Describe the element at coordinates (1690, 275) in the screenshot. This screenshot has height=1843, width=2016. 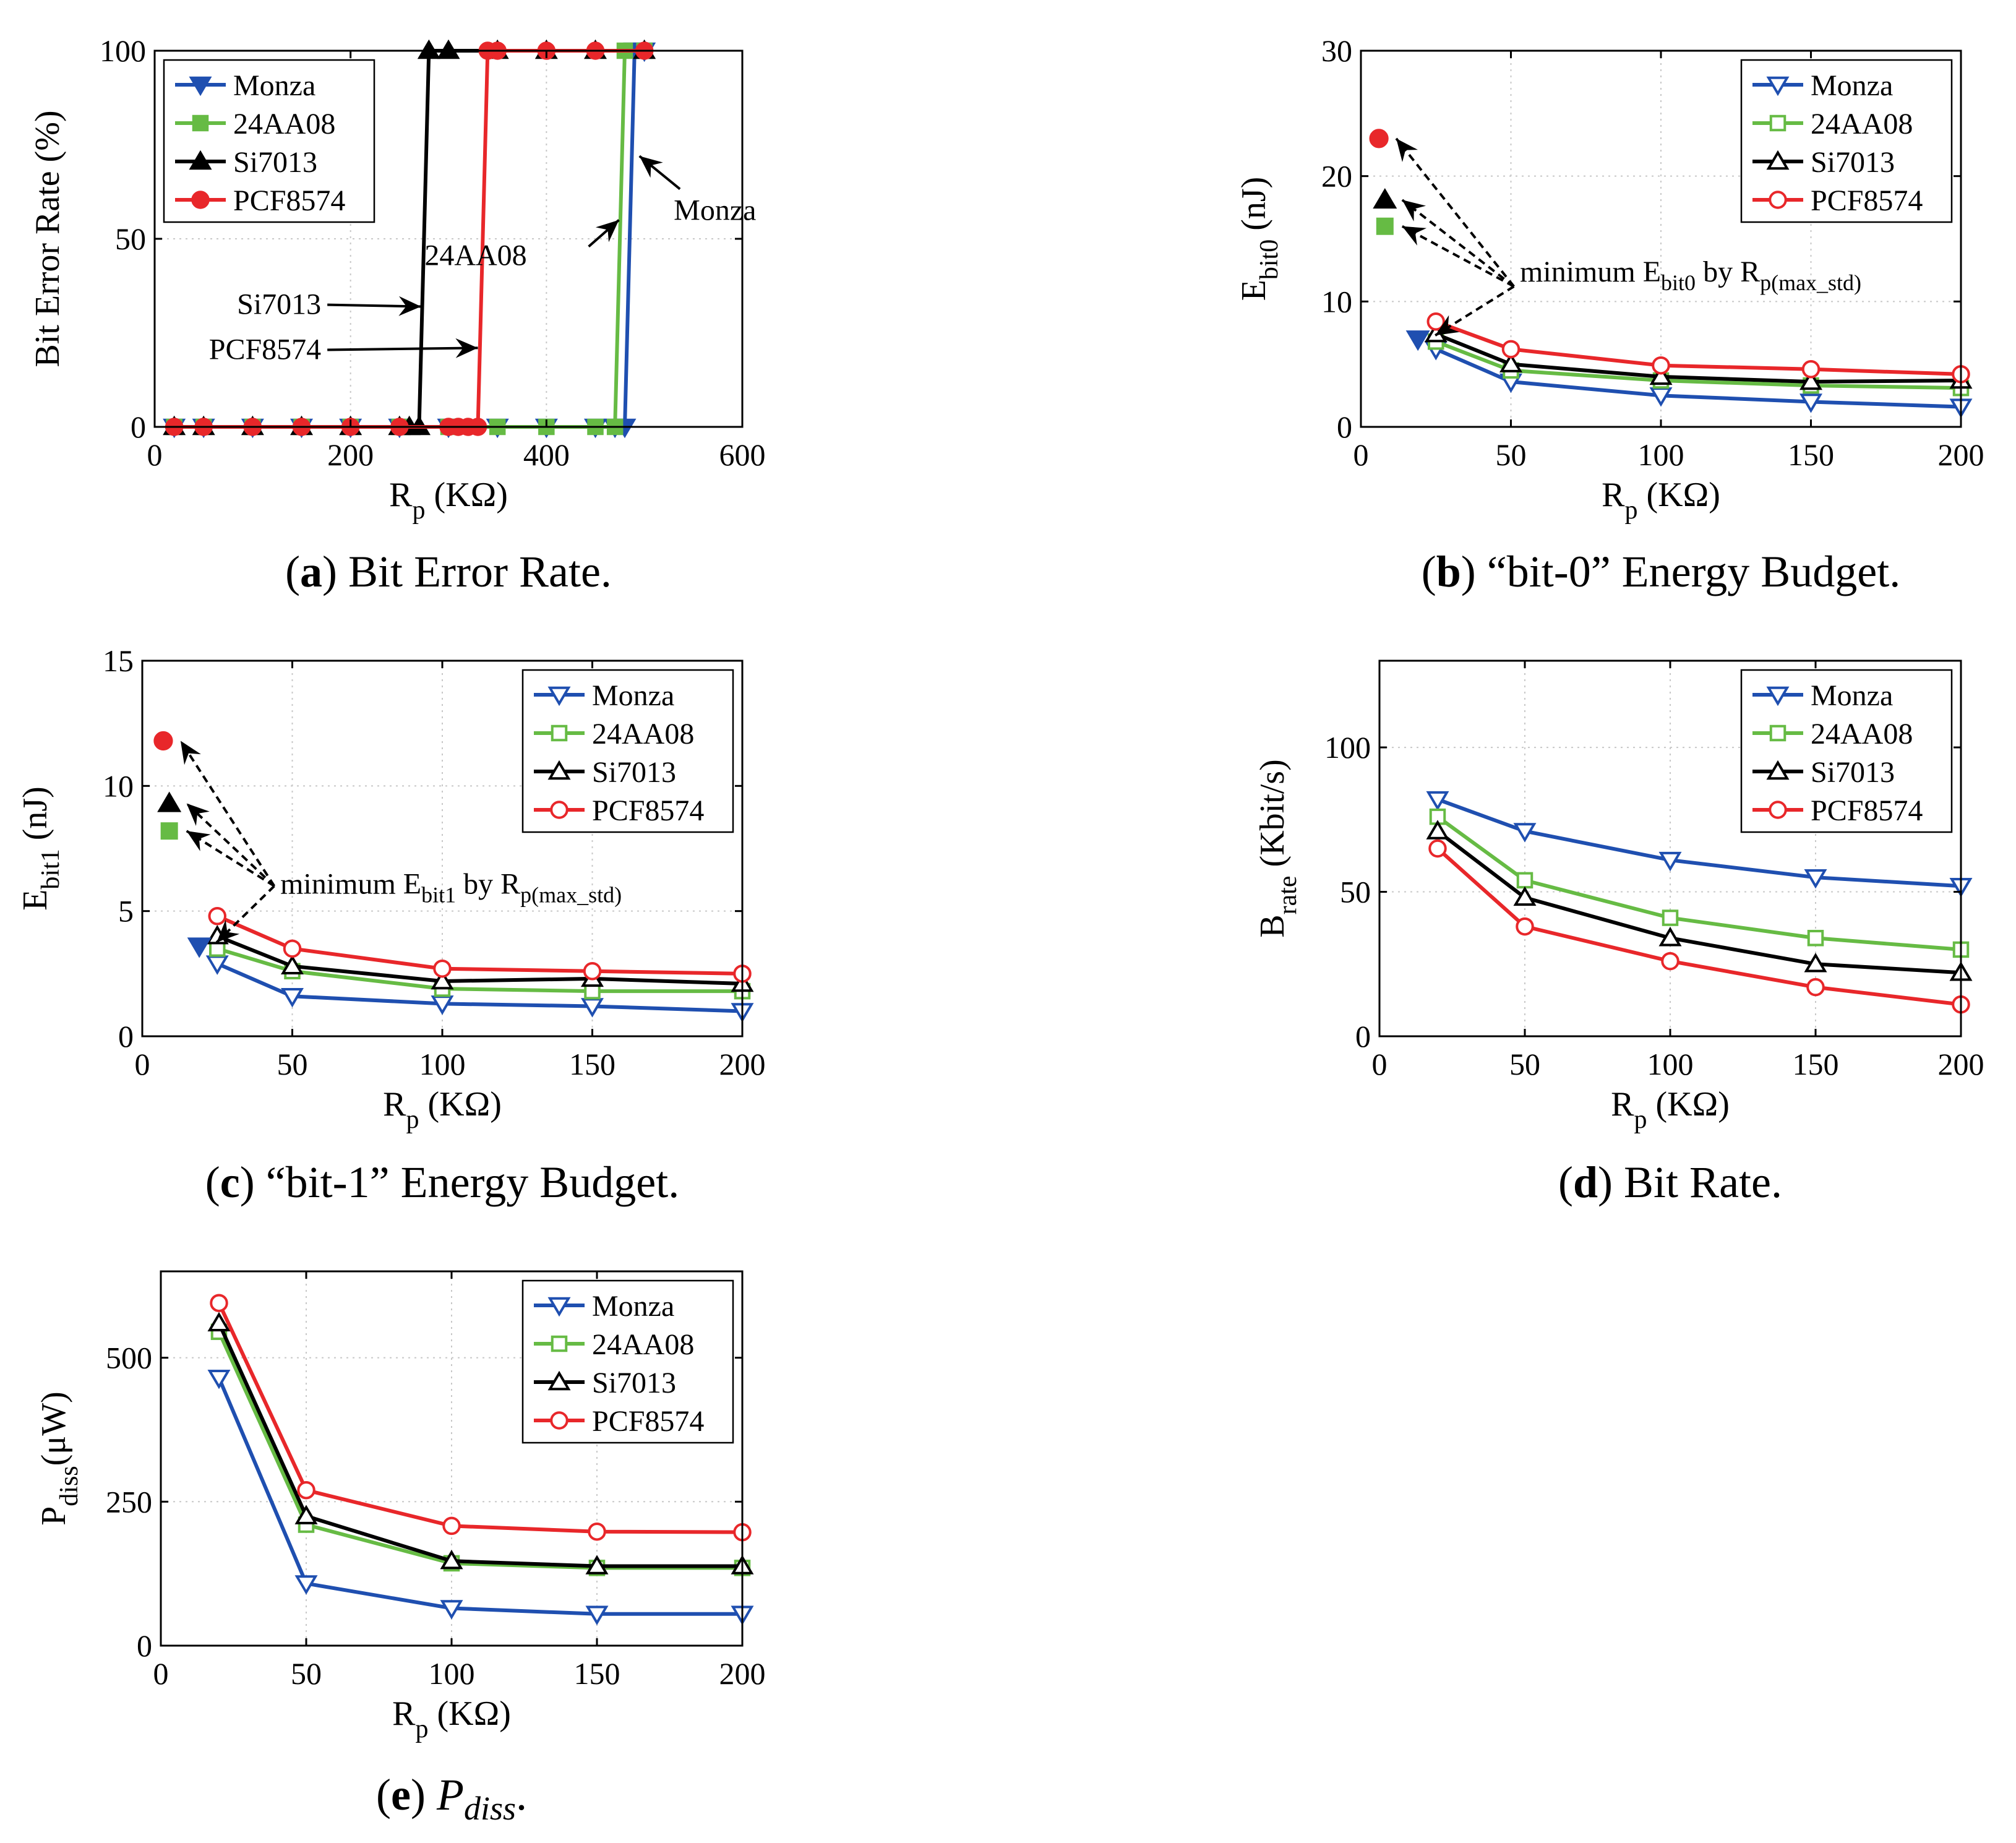
I see `annotation-min-label: minimum Ebit0 by Rp(max_std)` at that location.